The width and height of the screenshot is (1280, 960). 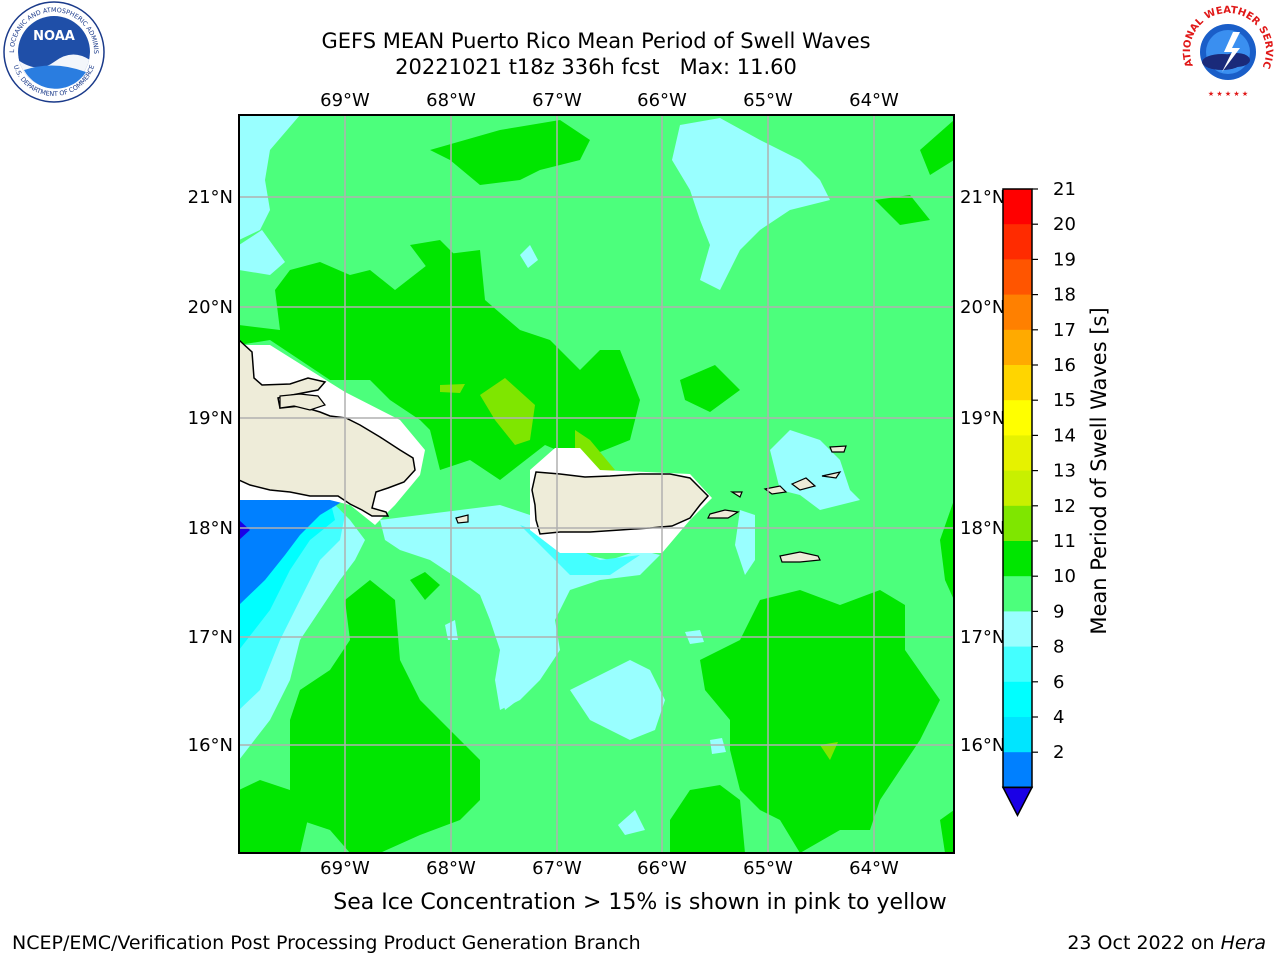 What do you see at coordinates (327, 427) in the screenshot?
I see `land-hispaniola` at bounding box center [327, 427].